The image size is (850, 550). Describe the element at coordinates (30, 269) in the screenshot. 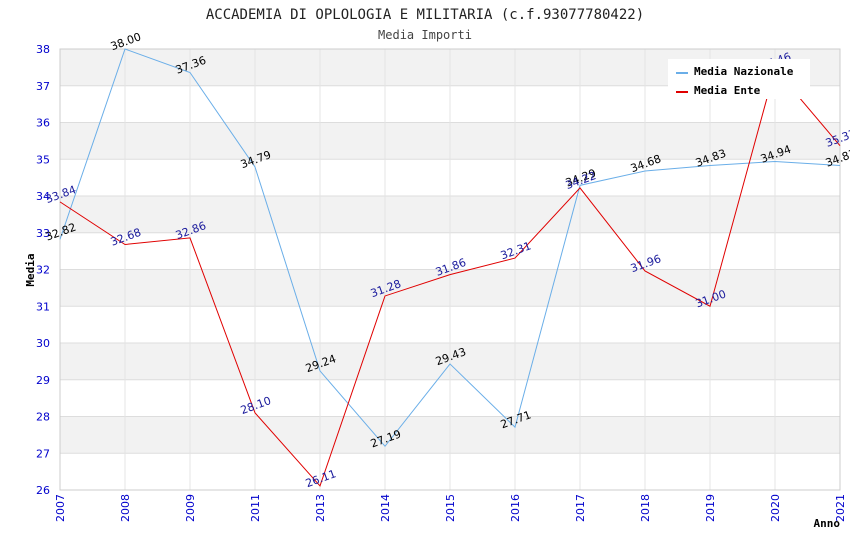

I see `y-axis-label: Media` at that location.